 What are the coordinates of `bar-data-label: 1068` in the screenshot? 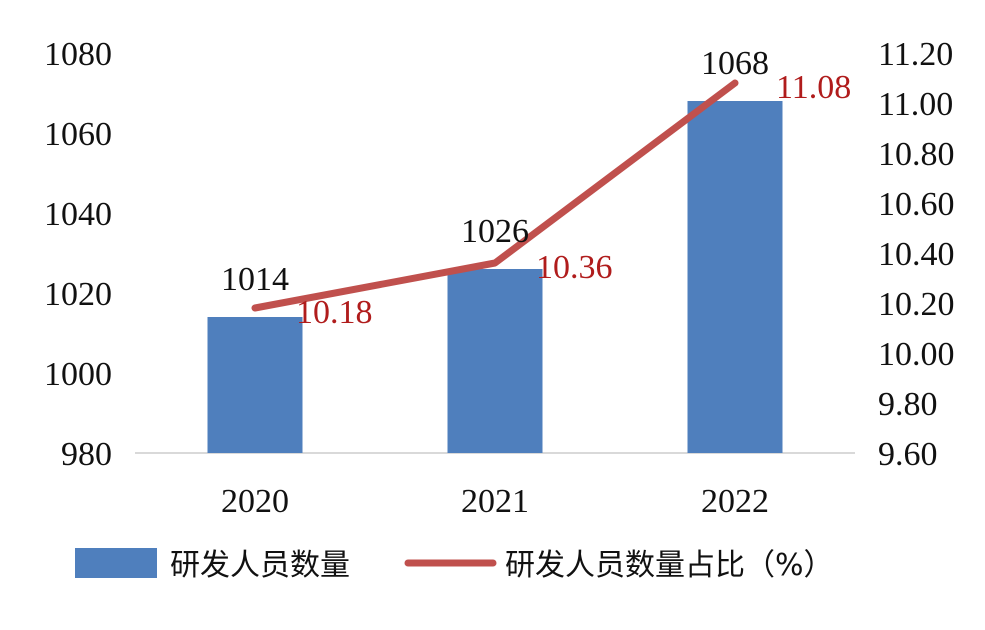 It's located at (735, 63).